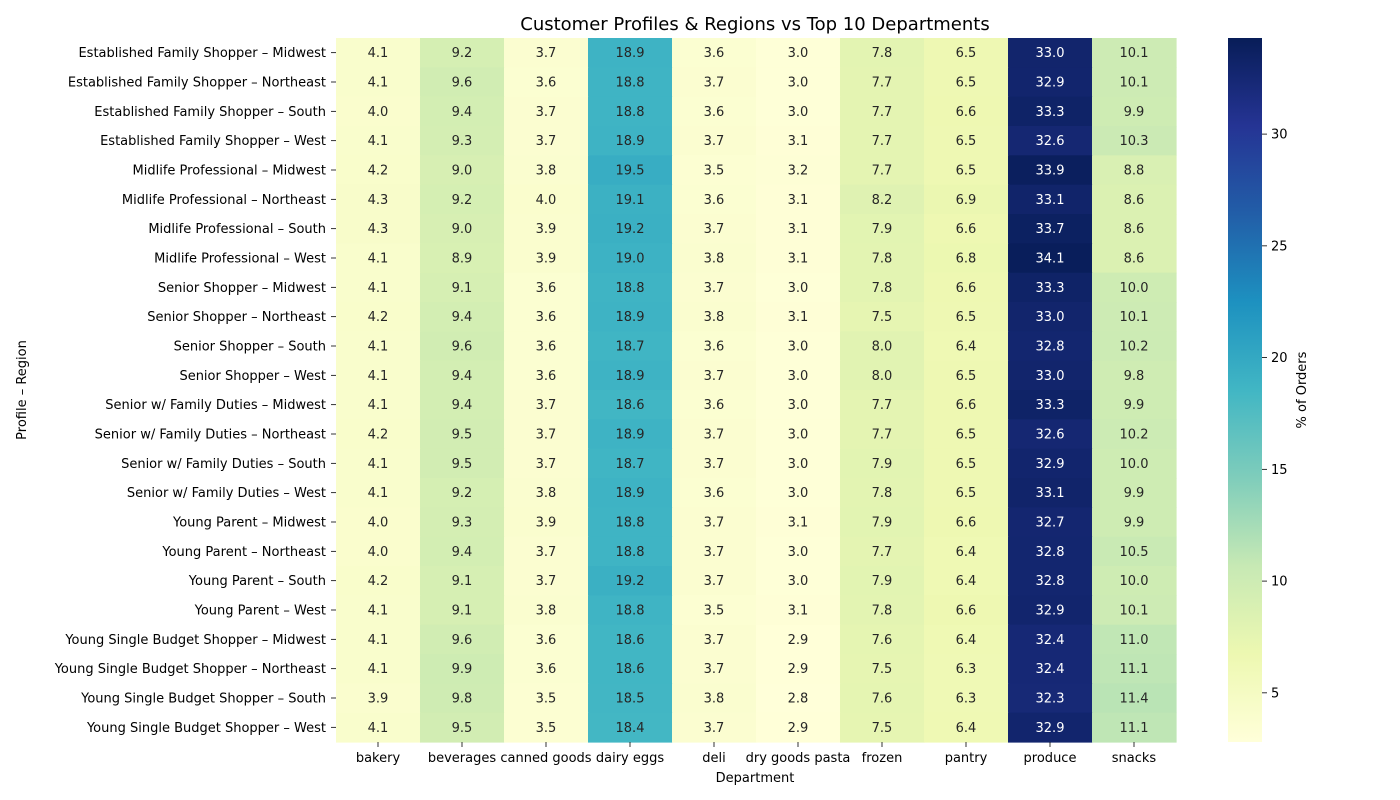 This screenshot has width=1400, height=800. Describe the element at coordinates (882, 53) in the screenshot. I see `cell-value-label: 7.8` at that location.